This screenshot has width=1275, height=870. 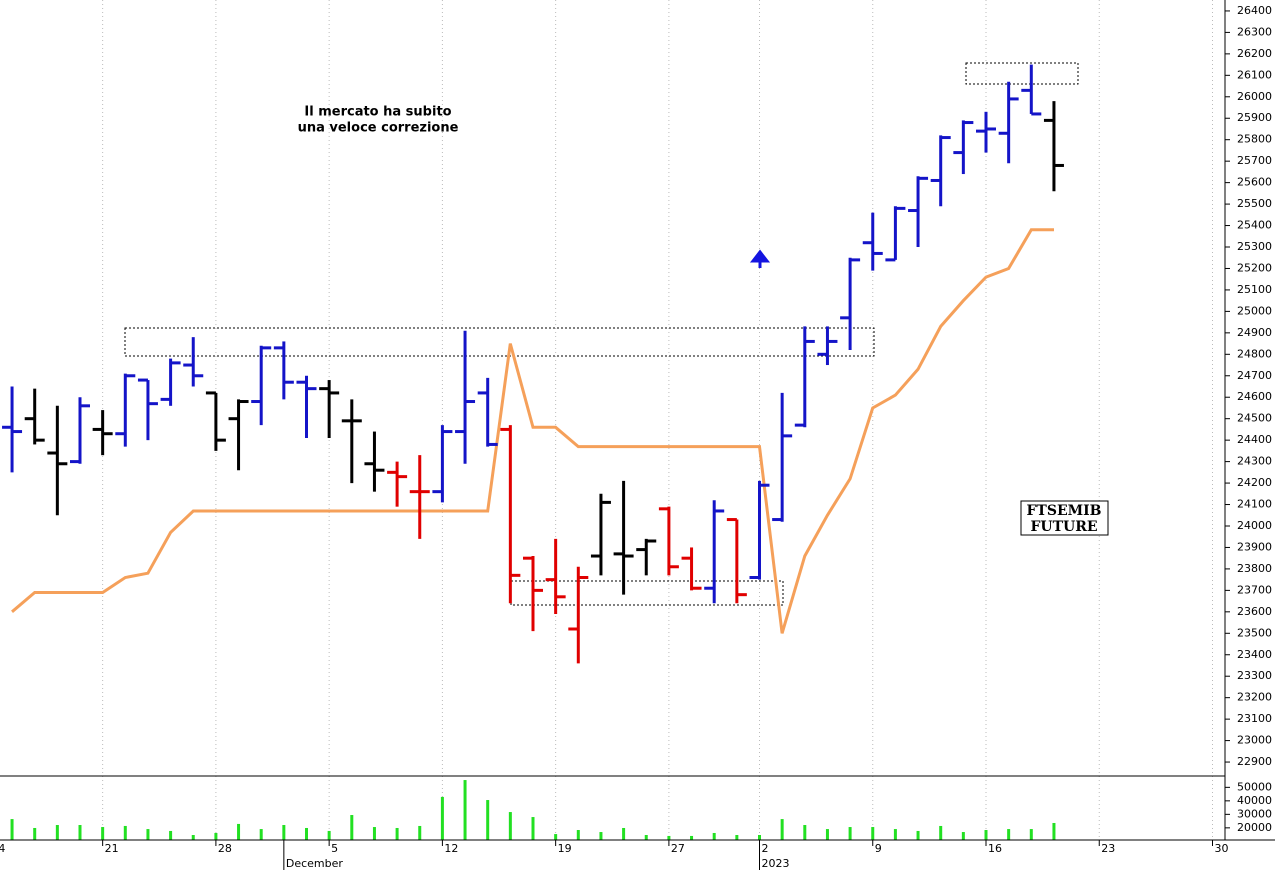 What do you see at coordinates (1254, 53) in the screenshot?
I see `y-tick-label: 26200` at bounding box center [1254, 53].